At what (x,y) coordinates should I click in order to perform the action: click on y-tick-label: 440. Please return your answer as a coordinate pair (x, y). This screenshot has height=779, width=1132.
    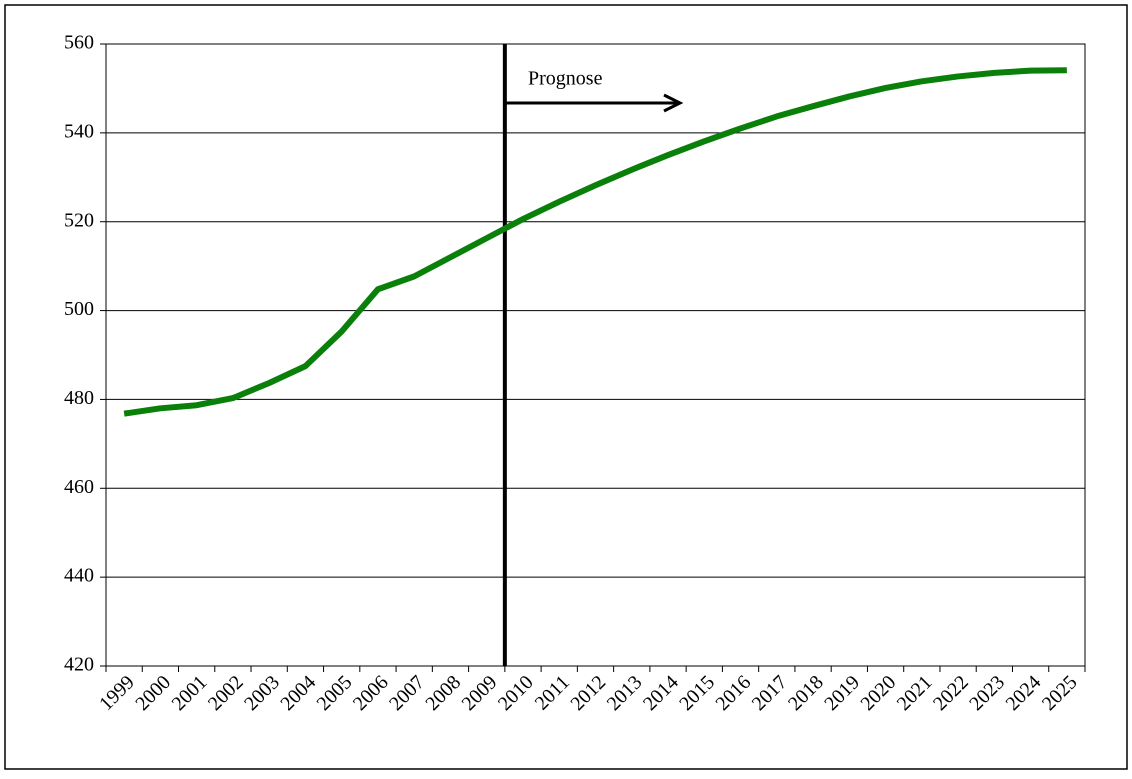
    Looking at the image, I should click on (79, 576).